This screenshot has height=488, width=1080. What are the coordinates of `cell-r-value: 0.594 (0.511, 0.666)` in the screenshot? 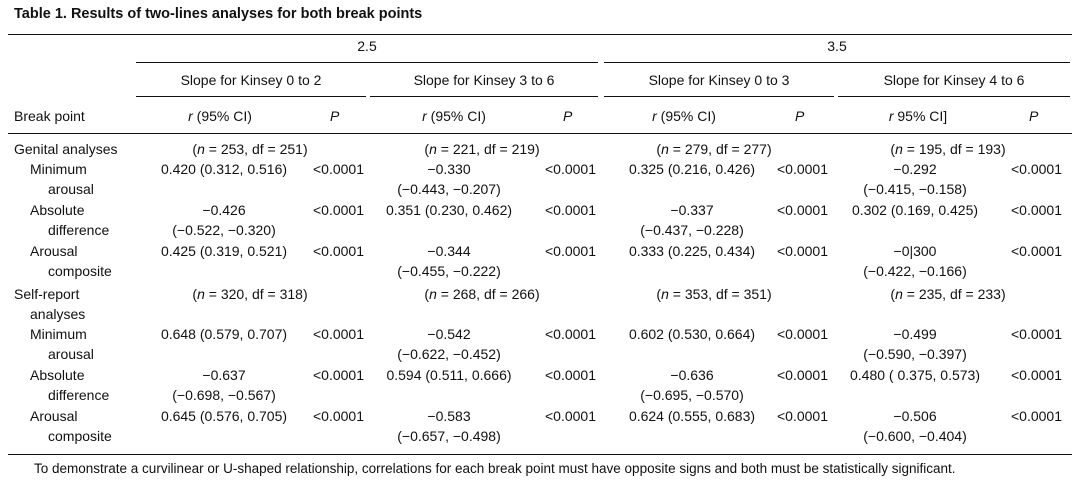 It's located at (449, 375).